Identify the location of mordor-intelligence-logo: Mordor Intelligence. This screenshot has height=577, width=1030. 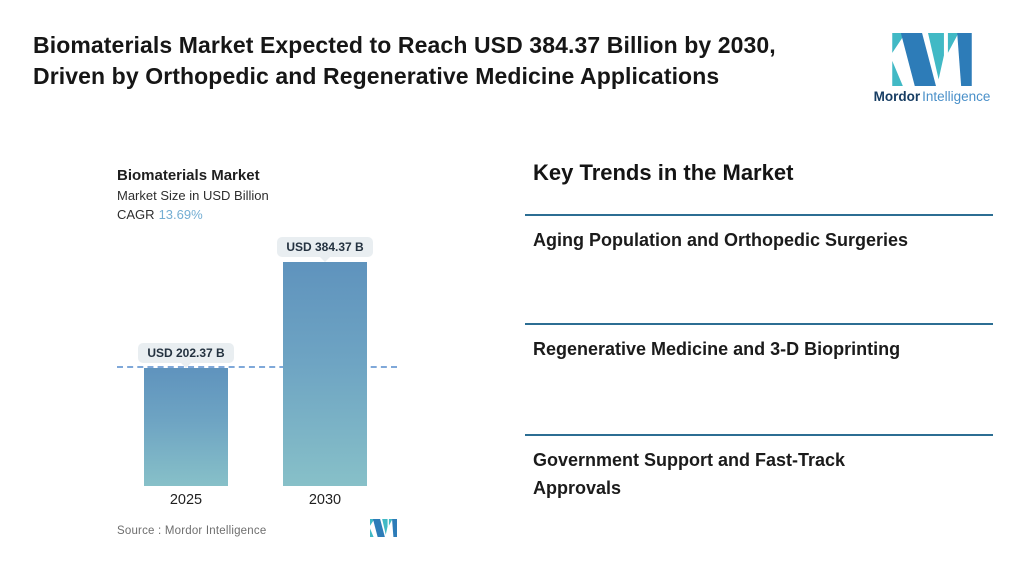
(932, 68).